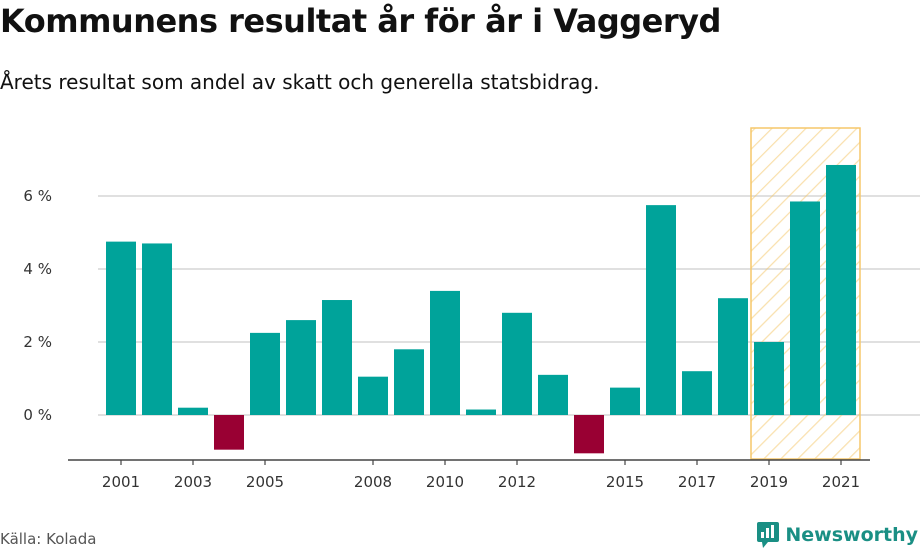  What do you see at coordinates (48, 539) in the screenshot?
I see `source-label: Källa: Kolada` at bounding box center [48, 539].